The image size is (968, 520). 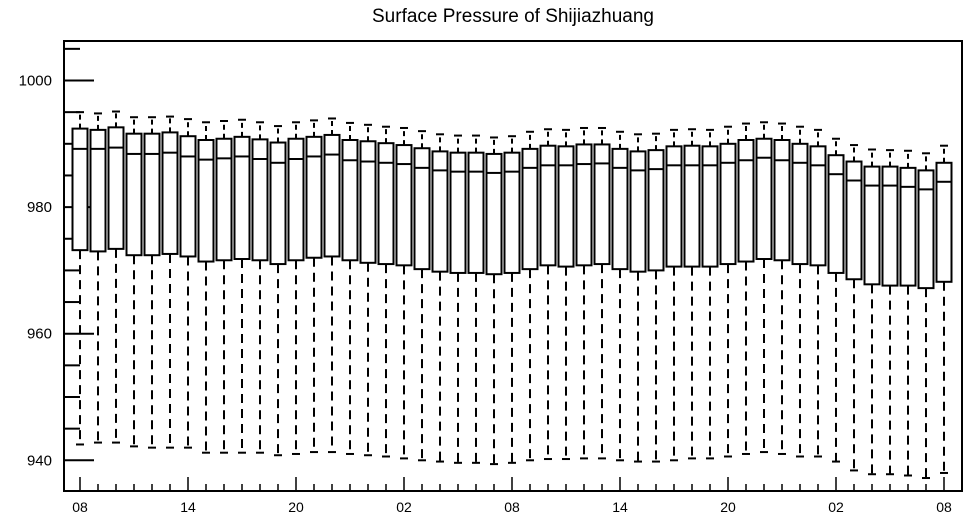 I want to click on x-tick-label: 02, so click(x=836, y=507).